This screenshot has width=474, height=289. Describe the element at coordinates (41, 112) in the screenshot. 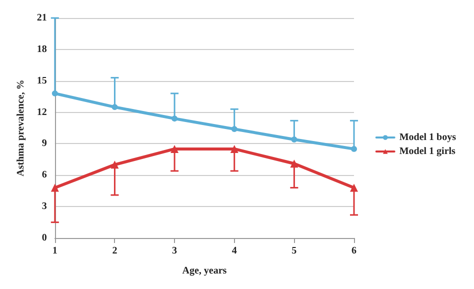

I see `y-tick-label: 12` at that location.